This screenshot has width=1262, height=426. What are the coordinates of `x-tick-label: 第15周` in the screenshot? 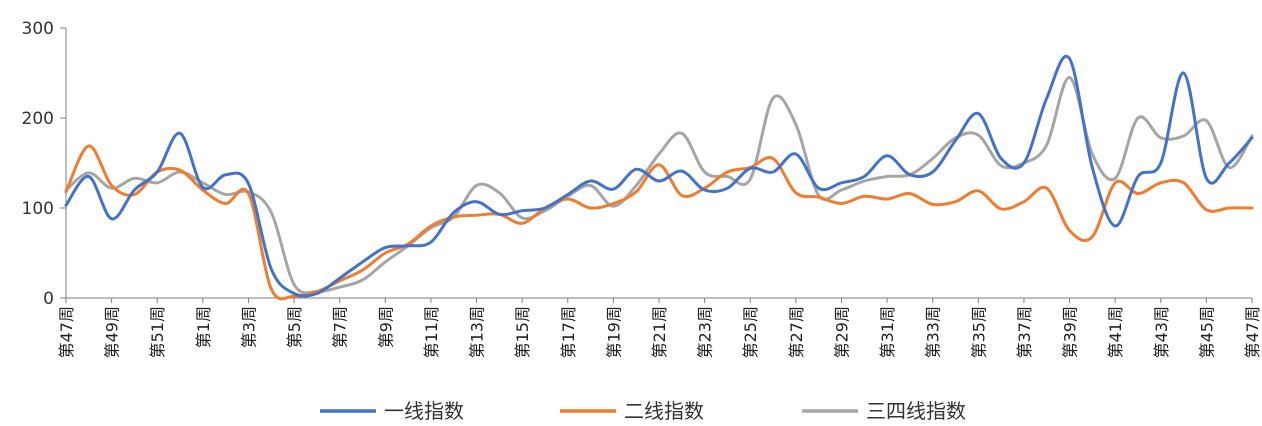 It's located at (522, 332).